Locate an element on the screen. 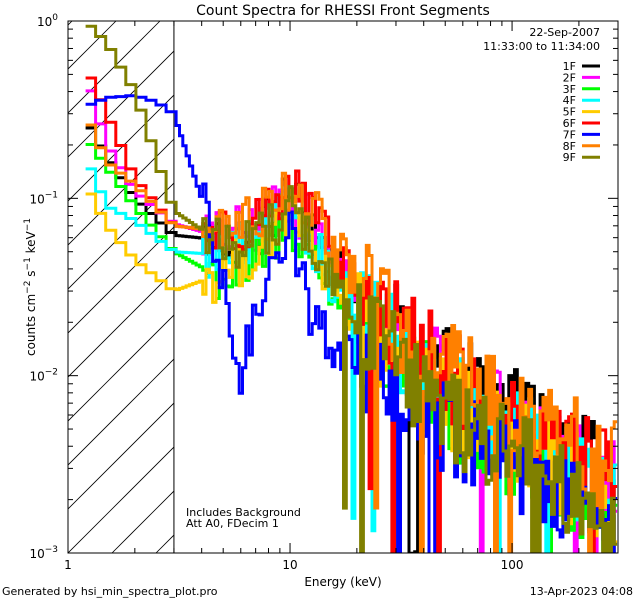 The height and width of the screenshot is (600, 640). legend-label-3F: 3F is located at coordinates (569, 89).